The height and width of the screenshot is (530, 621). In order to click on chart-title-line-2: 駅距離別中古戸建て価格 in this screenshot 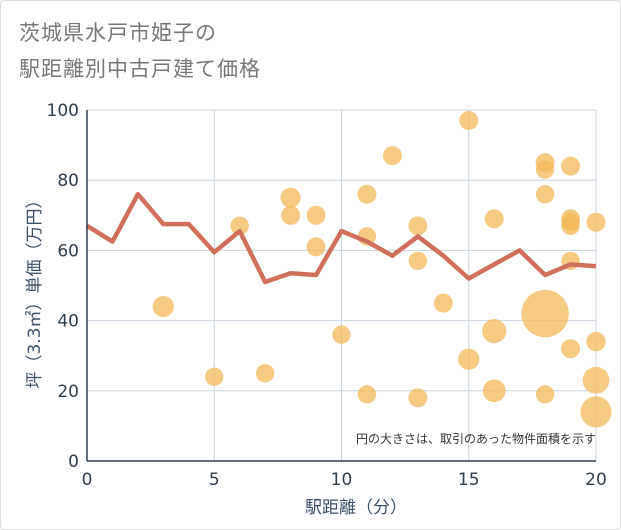, I will do `click(140, 69)`.